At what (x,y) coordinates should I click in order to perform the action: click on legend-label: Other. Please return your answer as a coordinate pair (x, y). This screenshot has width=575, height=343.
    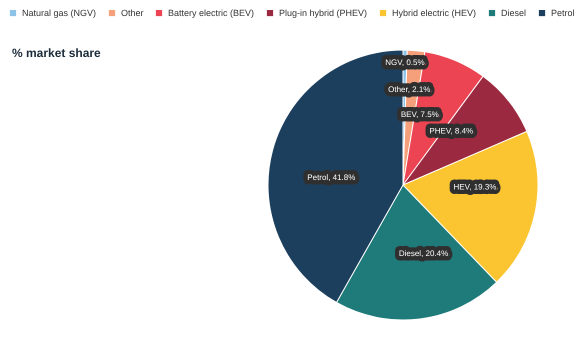
    Looking at the image, I should click on (132, 13).